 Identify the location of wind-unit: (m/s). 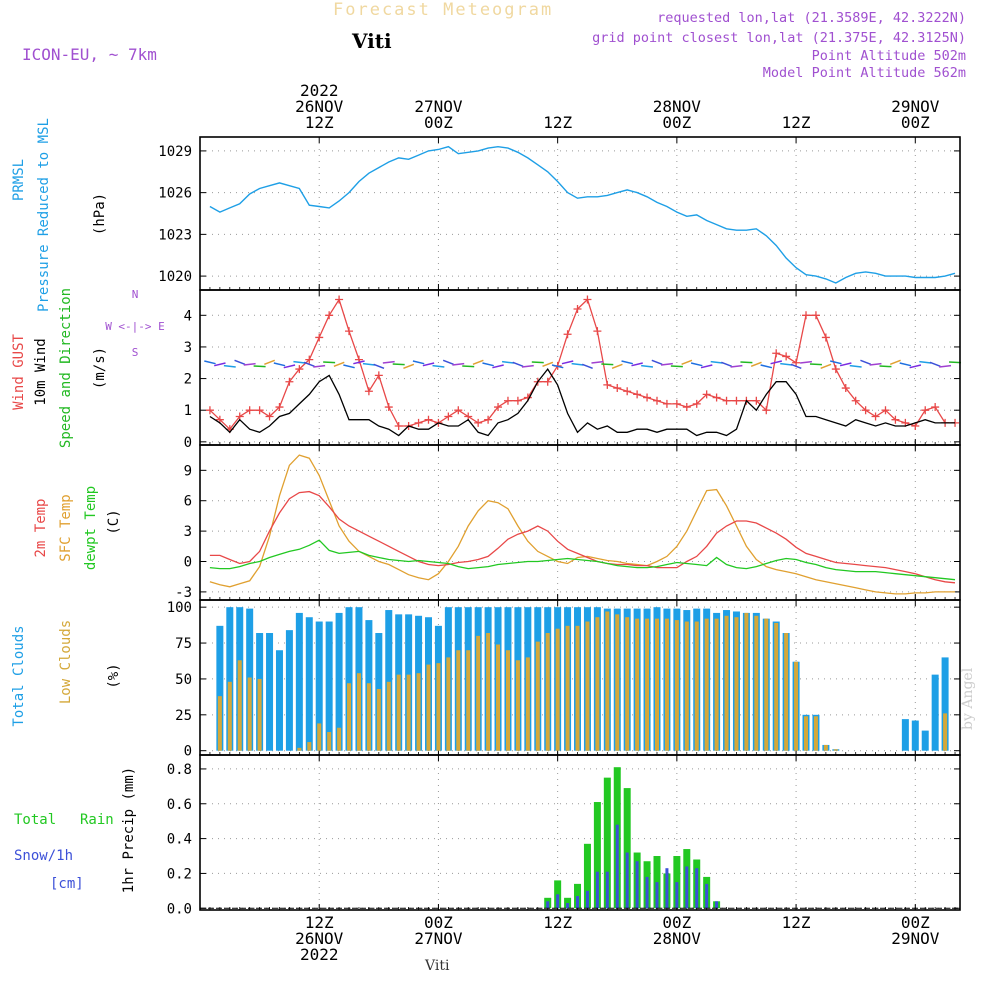
(100, 368).